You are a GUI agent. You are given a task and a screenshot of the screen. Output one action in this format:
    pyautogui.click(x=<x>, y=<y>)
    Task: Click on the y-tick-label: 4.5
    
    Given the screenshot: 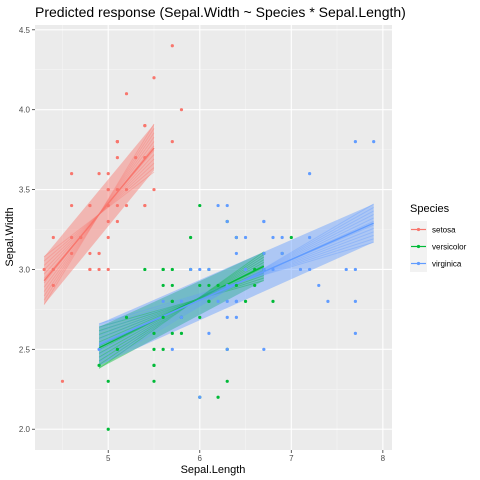 What is the action you would take?
    pyautogui.click(x=25, y=30)
    